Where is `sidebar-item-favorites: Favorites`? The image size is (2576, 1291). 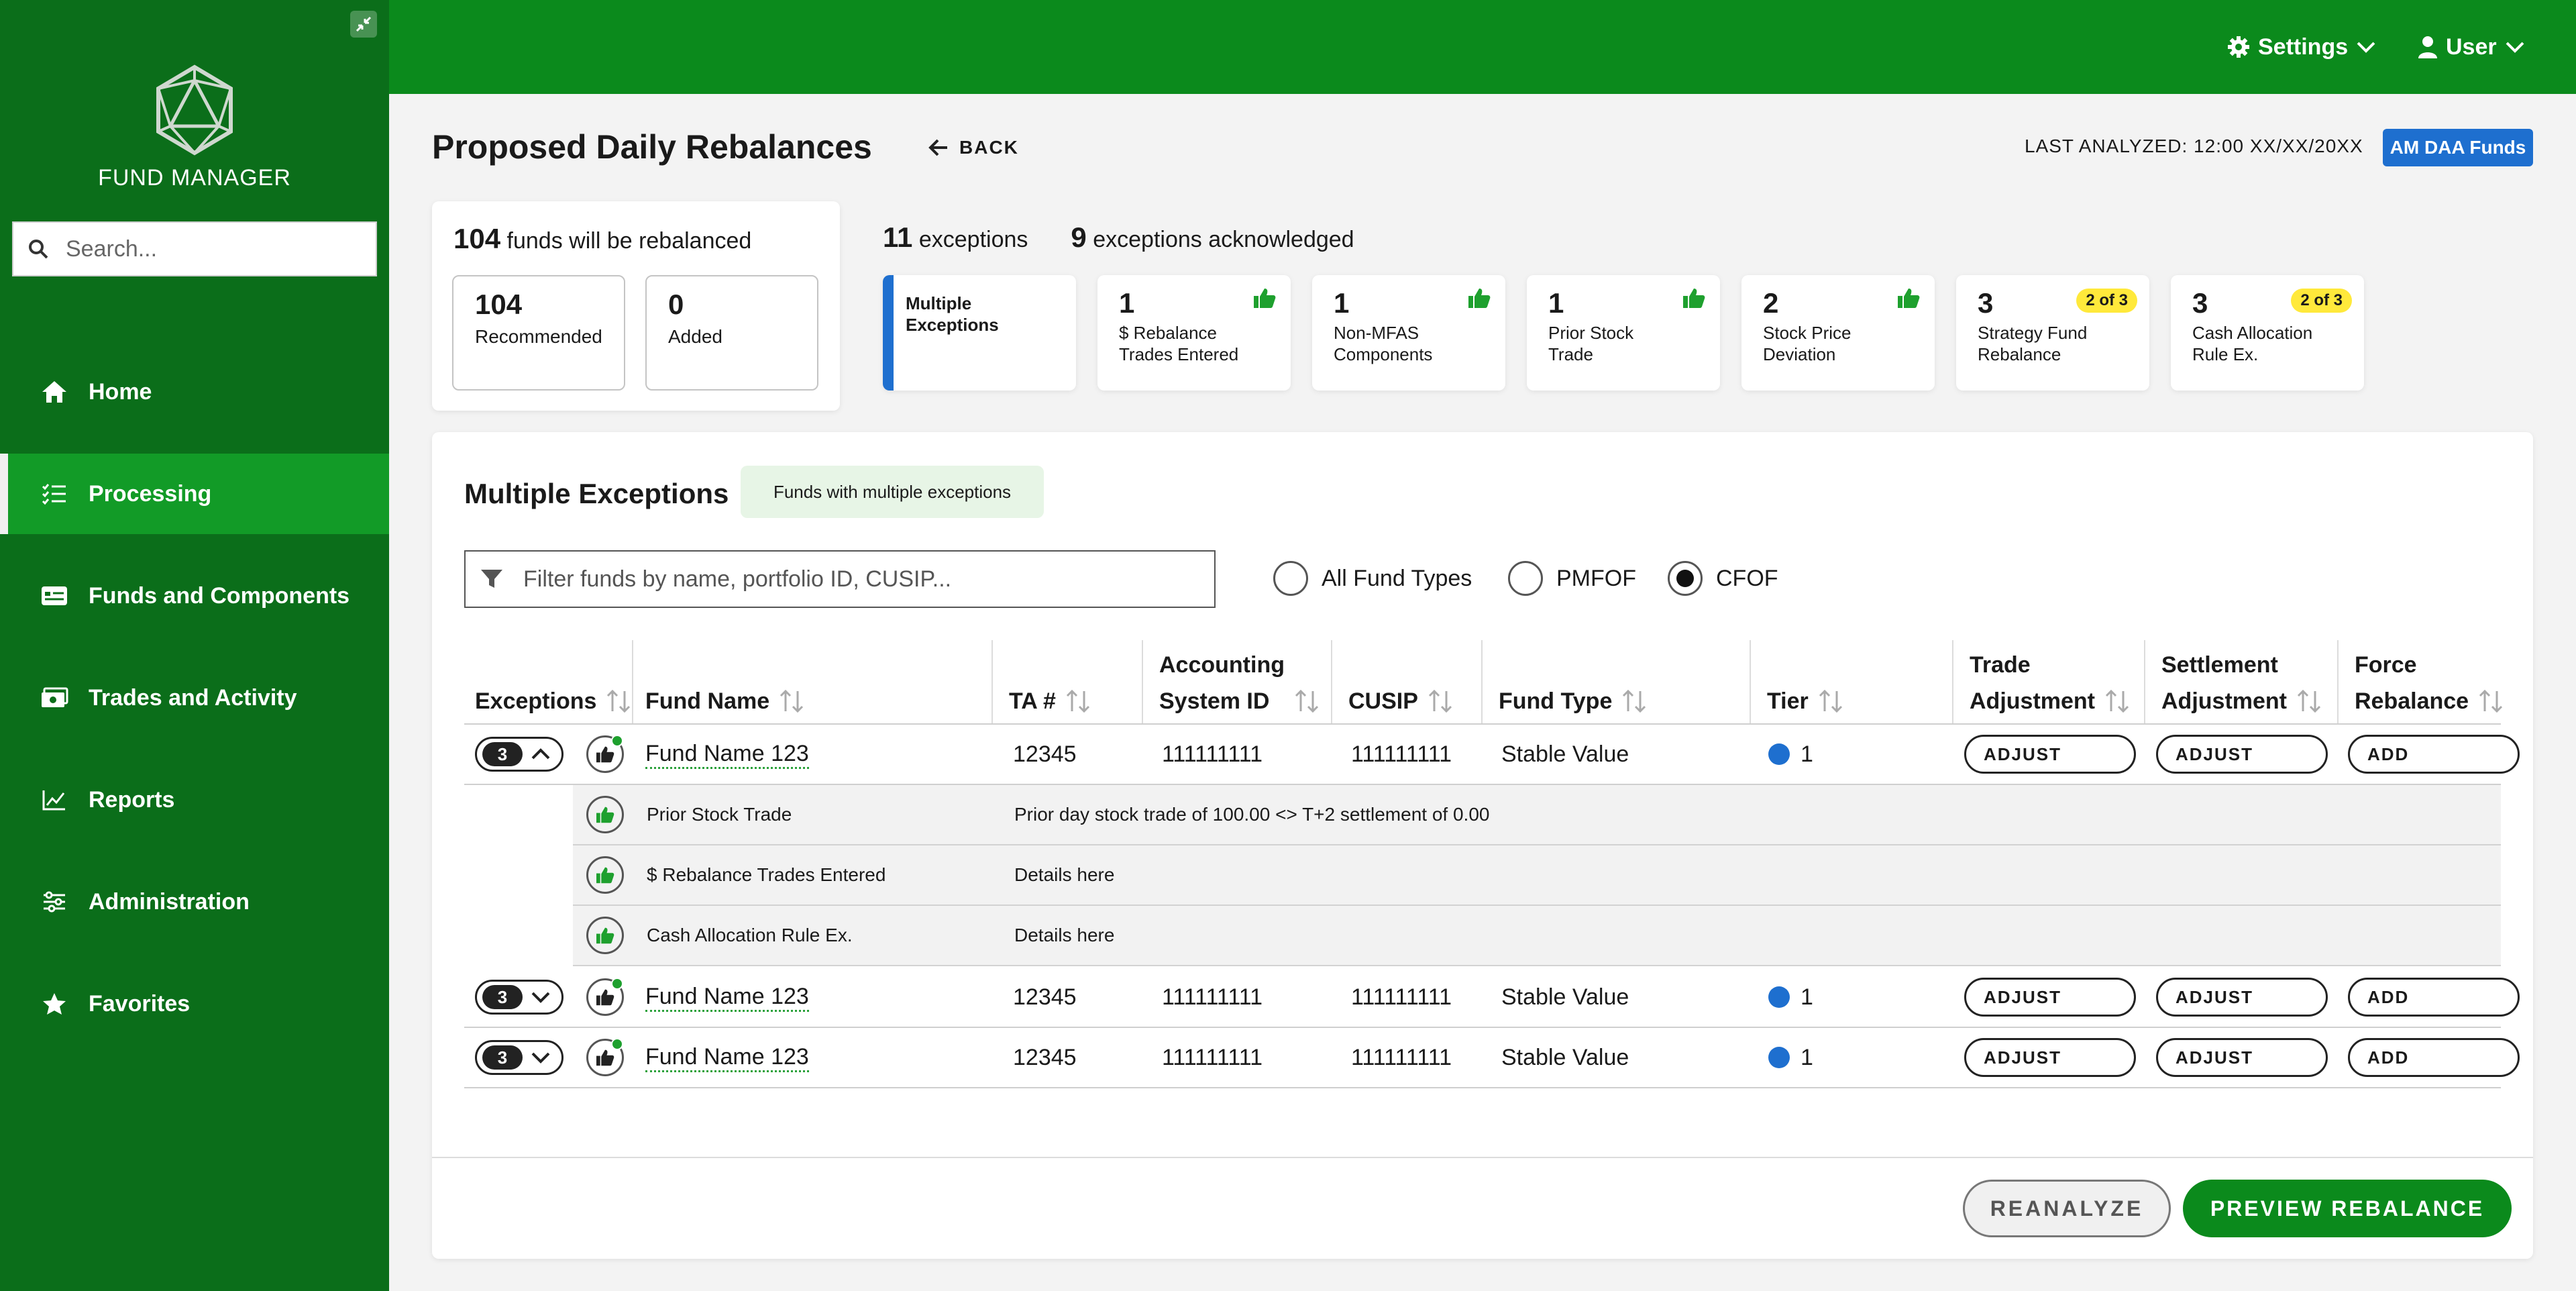 sidebar-item-favorites: Favorites is located at coordinates (194, 1004).